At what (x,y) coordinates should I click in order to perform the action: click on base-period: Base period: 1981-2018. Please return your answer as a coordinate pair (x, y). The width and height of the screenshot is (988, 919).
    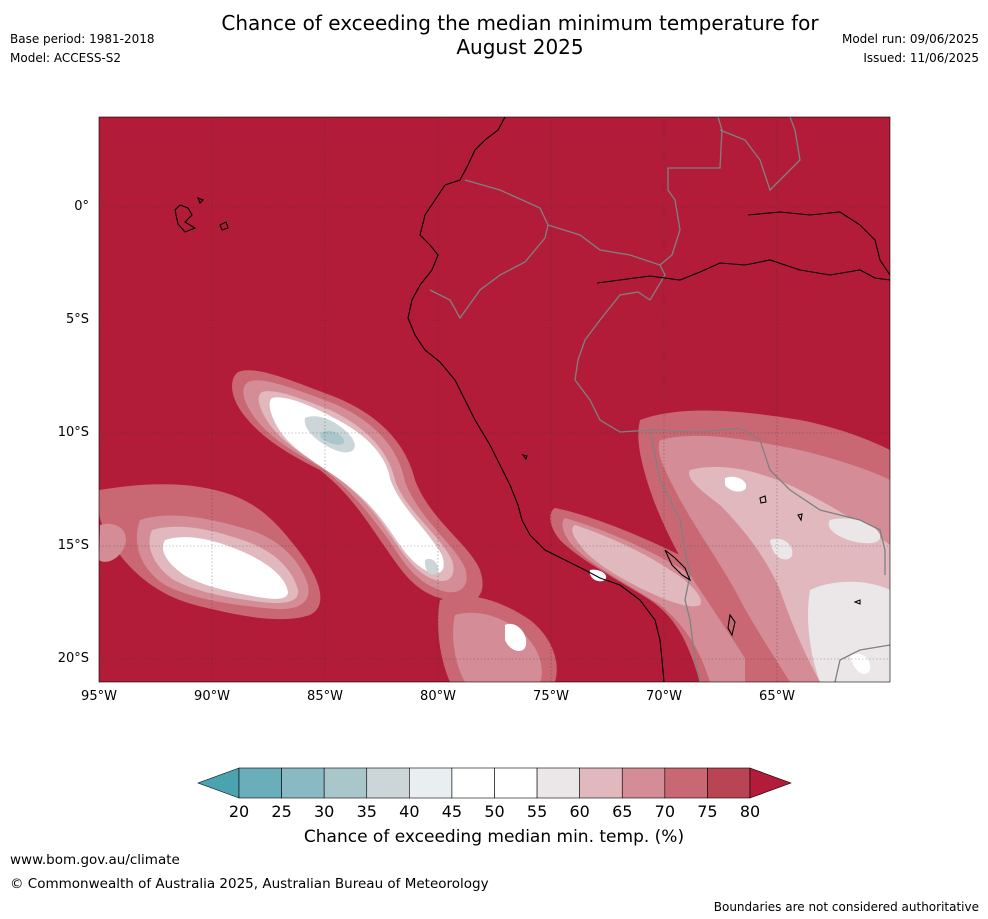
    Looking at the image, I should click on (82, 39).